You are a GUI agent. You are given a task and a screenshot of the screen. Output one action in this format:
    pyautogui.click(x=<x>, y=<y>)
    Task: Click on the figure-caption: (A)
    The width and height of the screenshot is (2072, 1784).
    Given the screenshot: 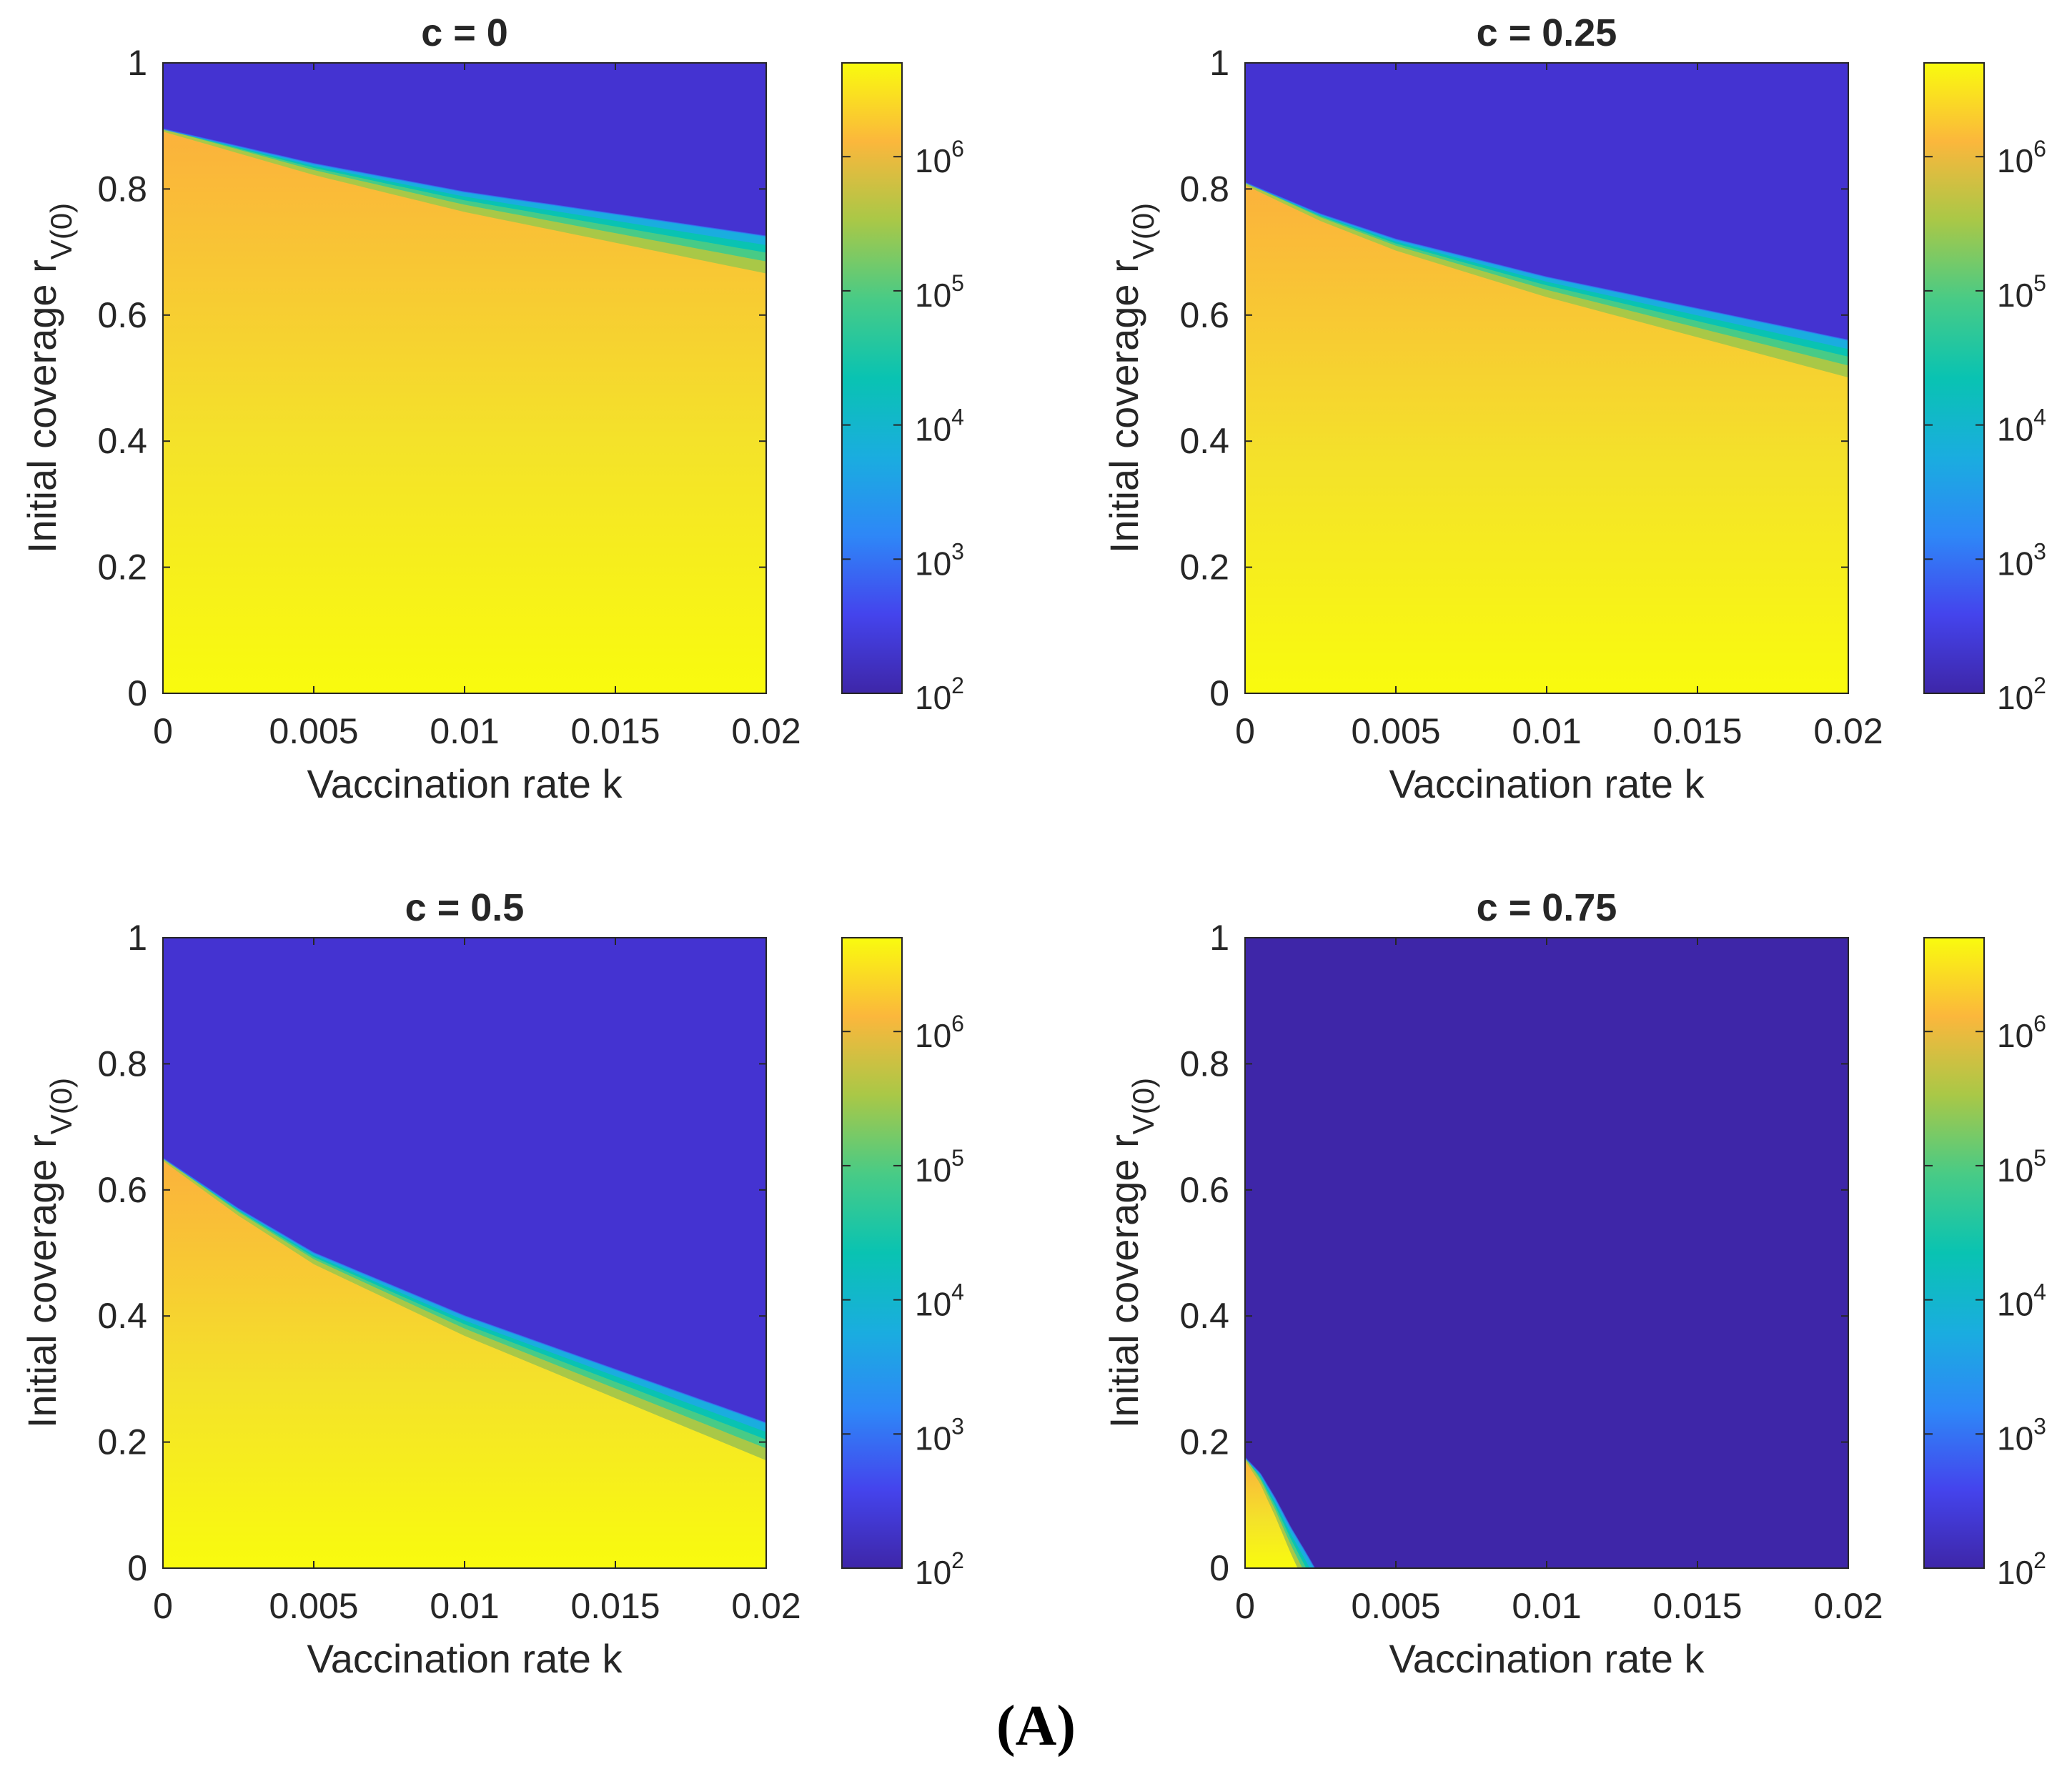 What is the action you would take?
    pyautogui.click(x=1036, y=1726)
    